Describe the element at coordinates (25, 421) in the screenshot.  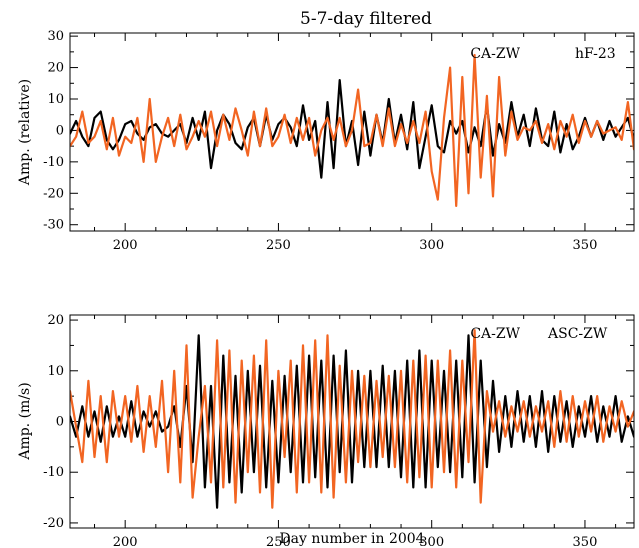
I see `bottom-y-axis-label: Amp. (m/s)` at that location.